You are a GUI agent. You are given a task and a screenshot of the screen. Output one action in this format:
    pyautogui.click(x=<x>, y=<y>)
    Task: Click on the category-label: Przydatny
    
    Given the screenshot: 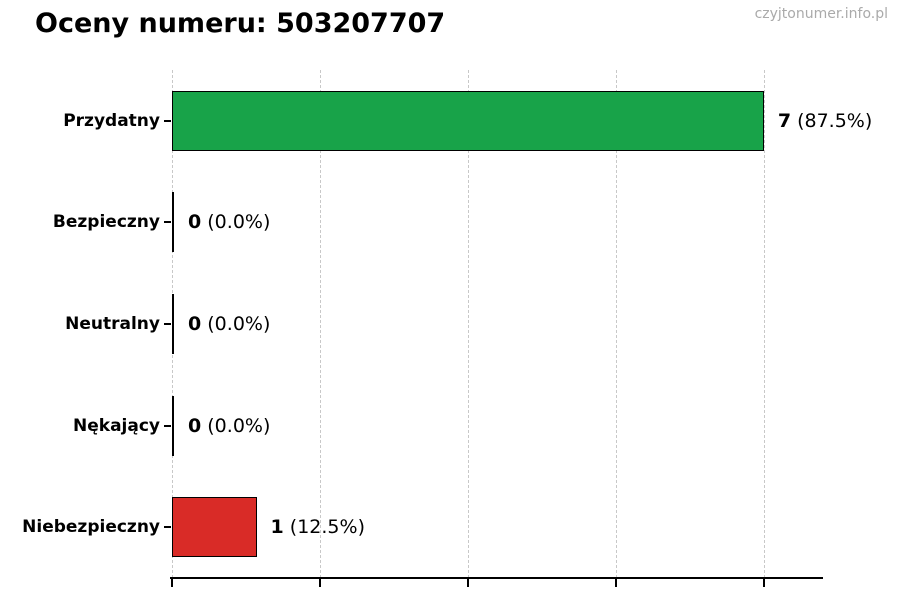 What is the action you would take?
    pyautogui.click(x=111, y=120)
    